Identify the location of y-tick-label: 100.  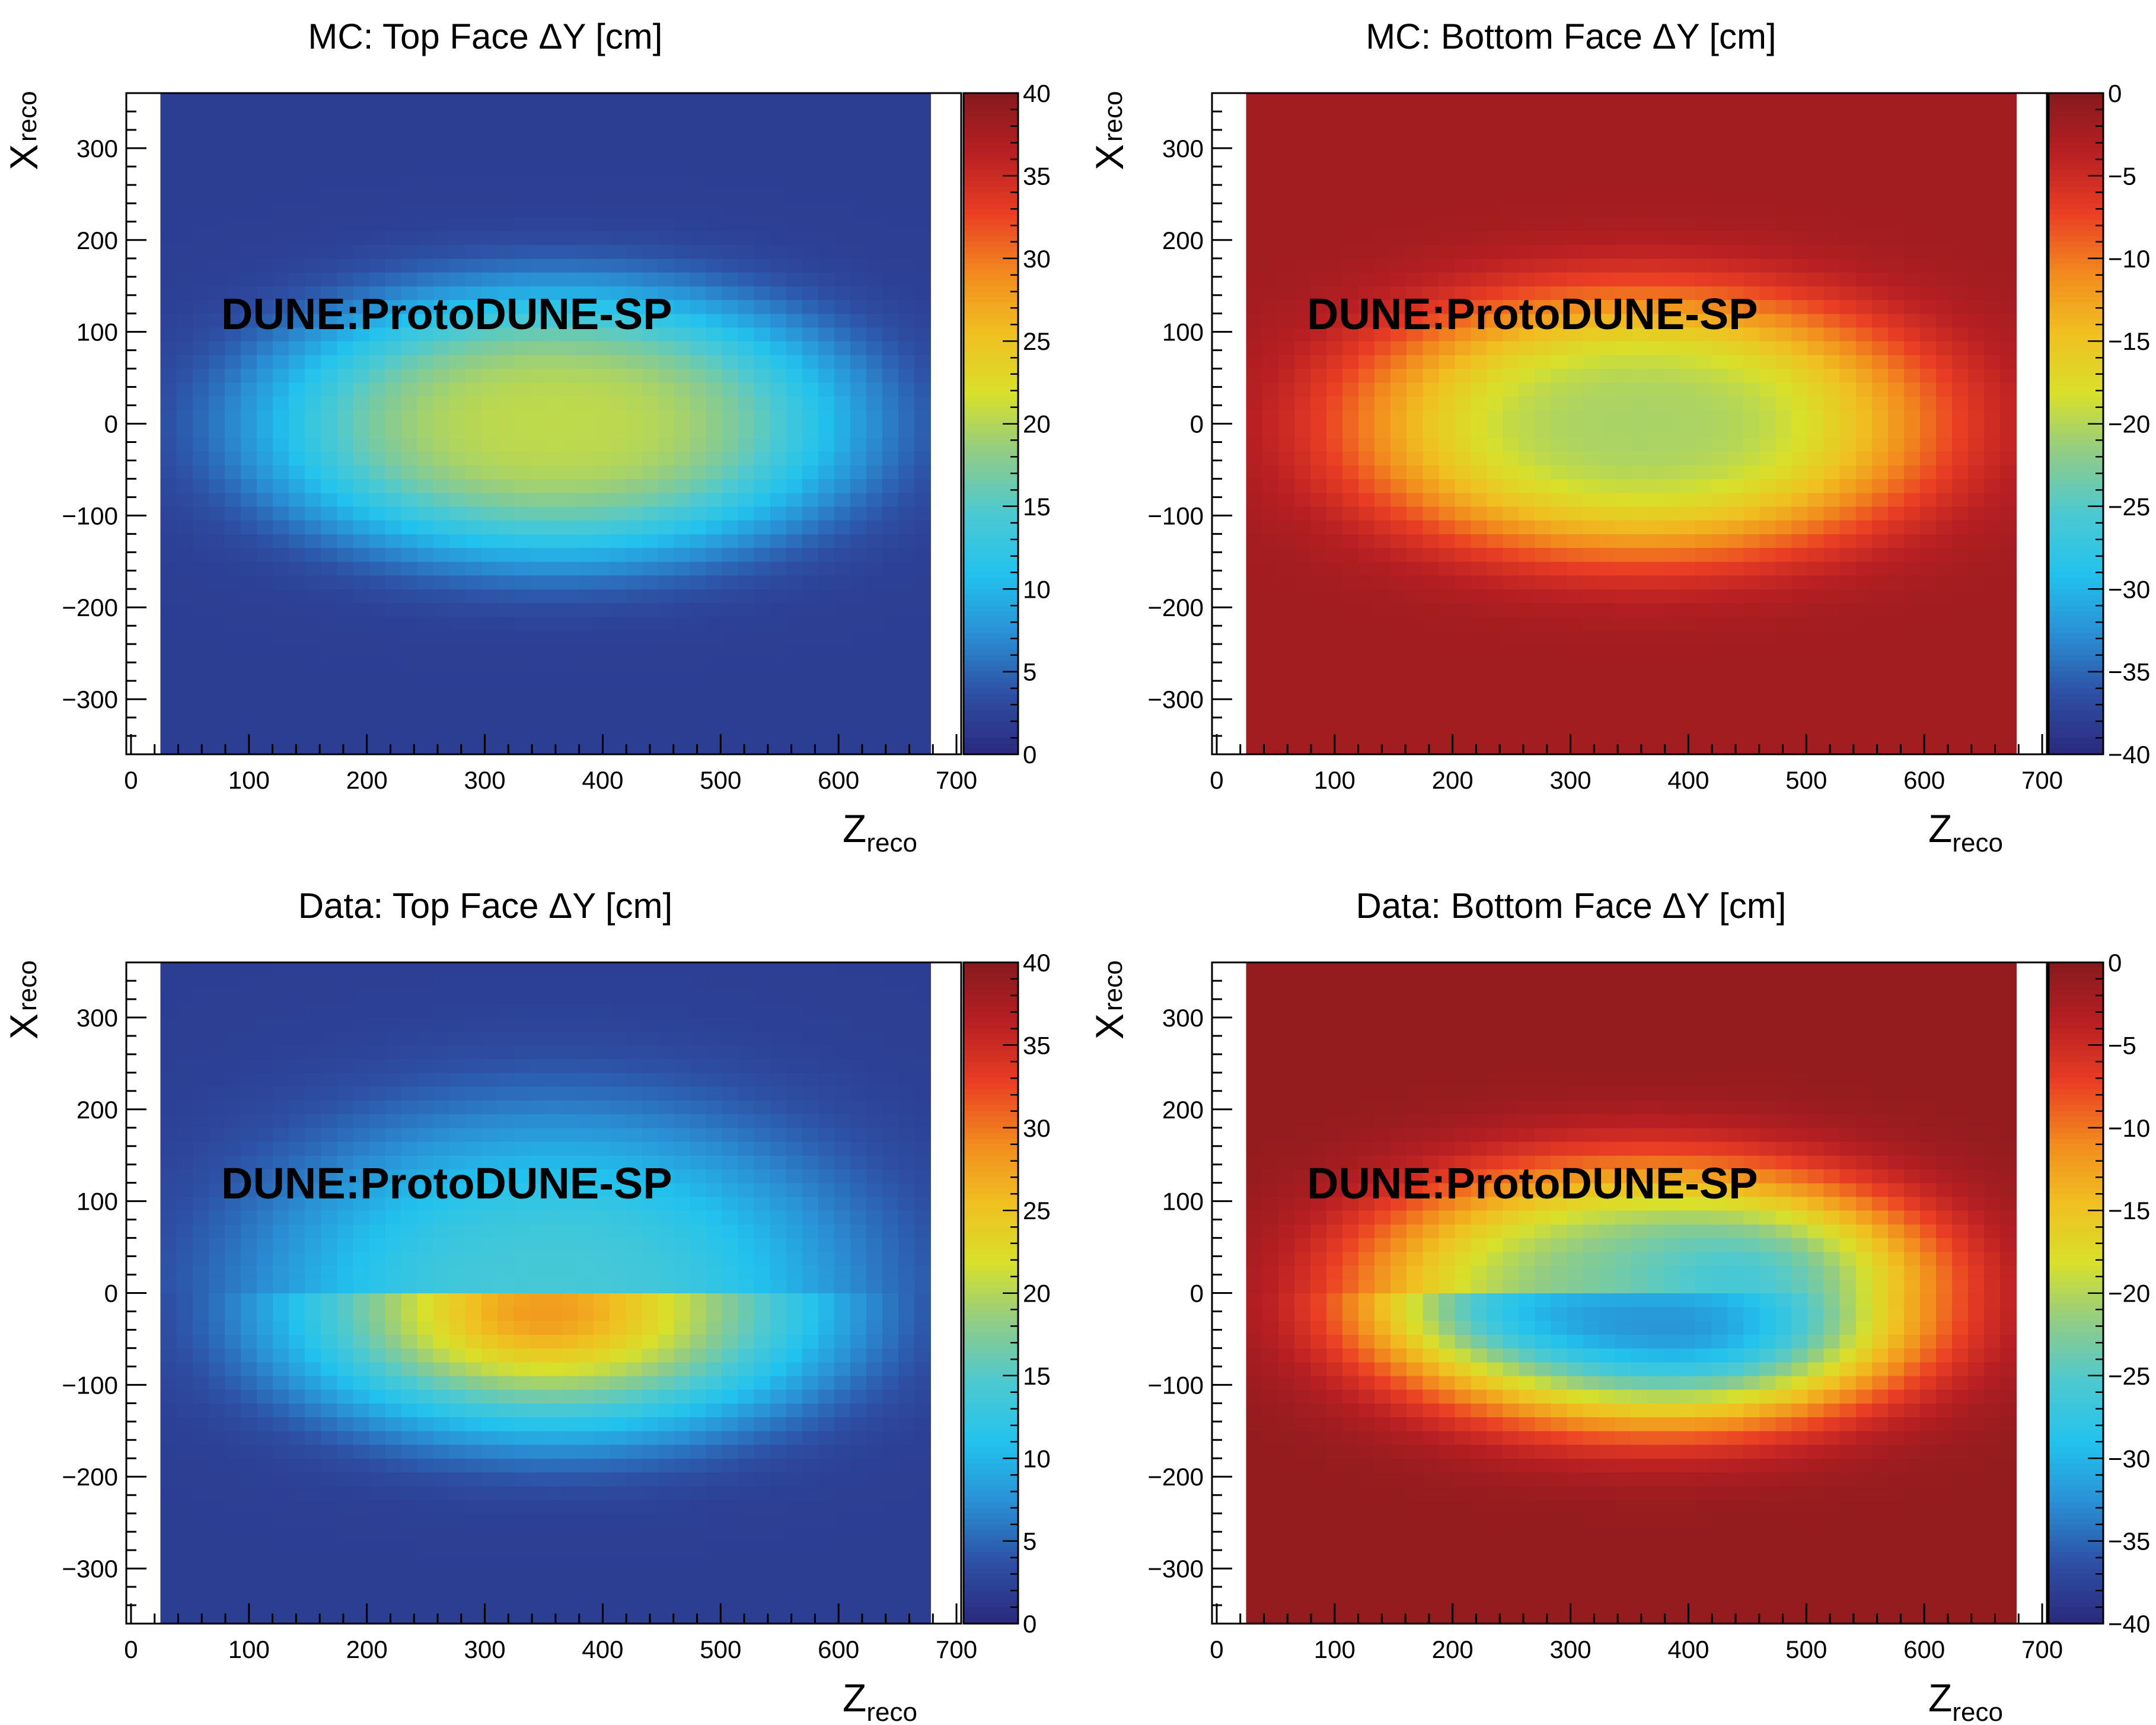
(97, 332).